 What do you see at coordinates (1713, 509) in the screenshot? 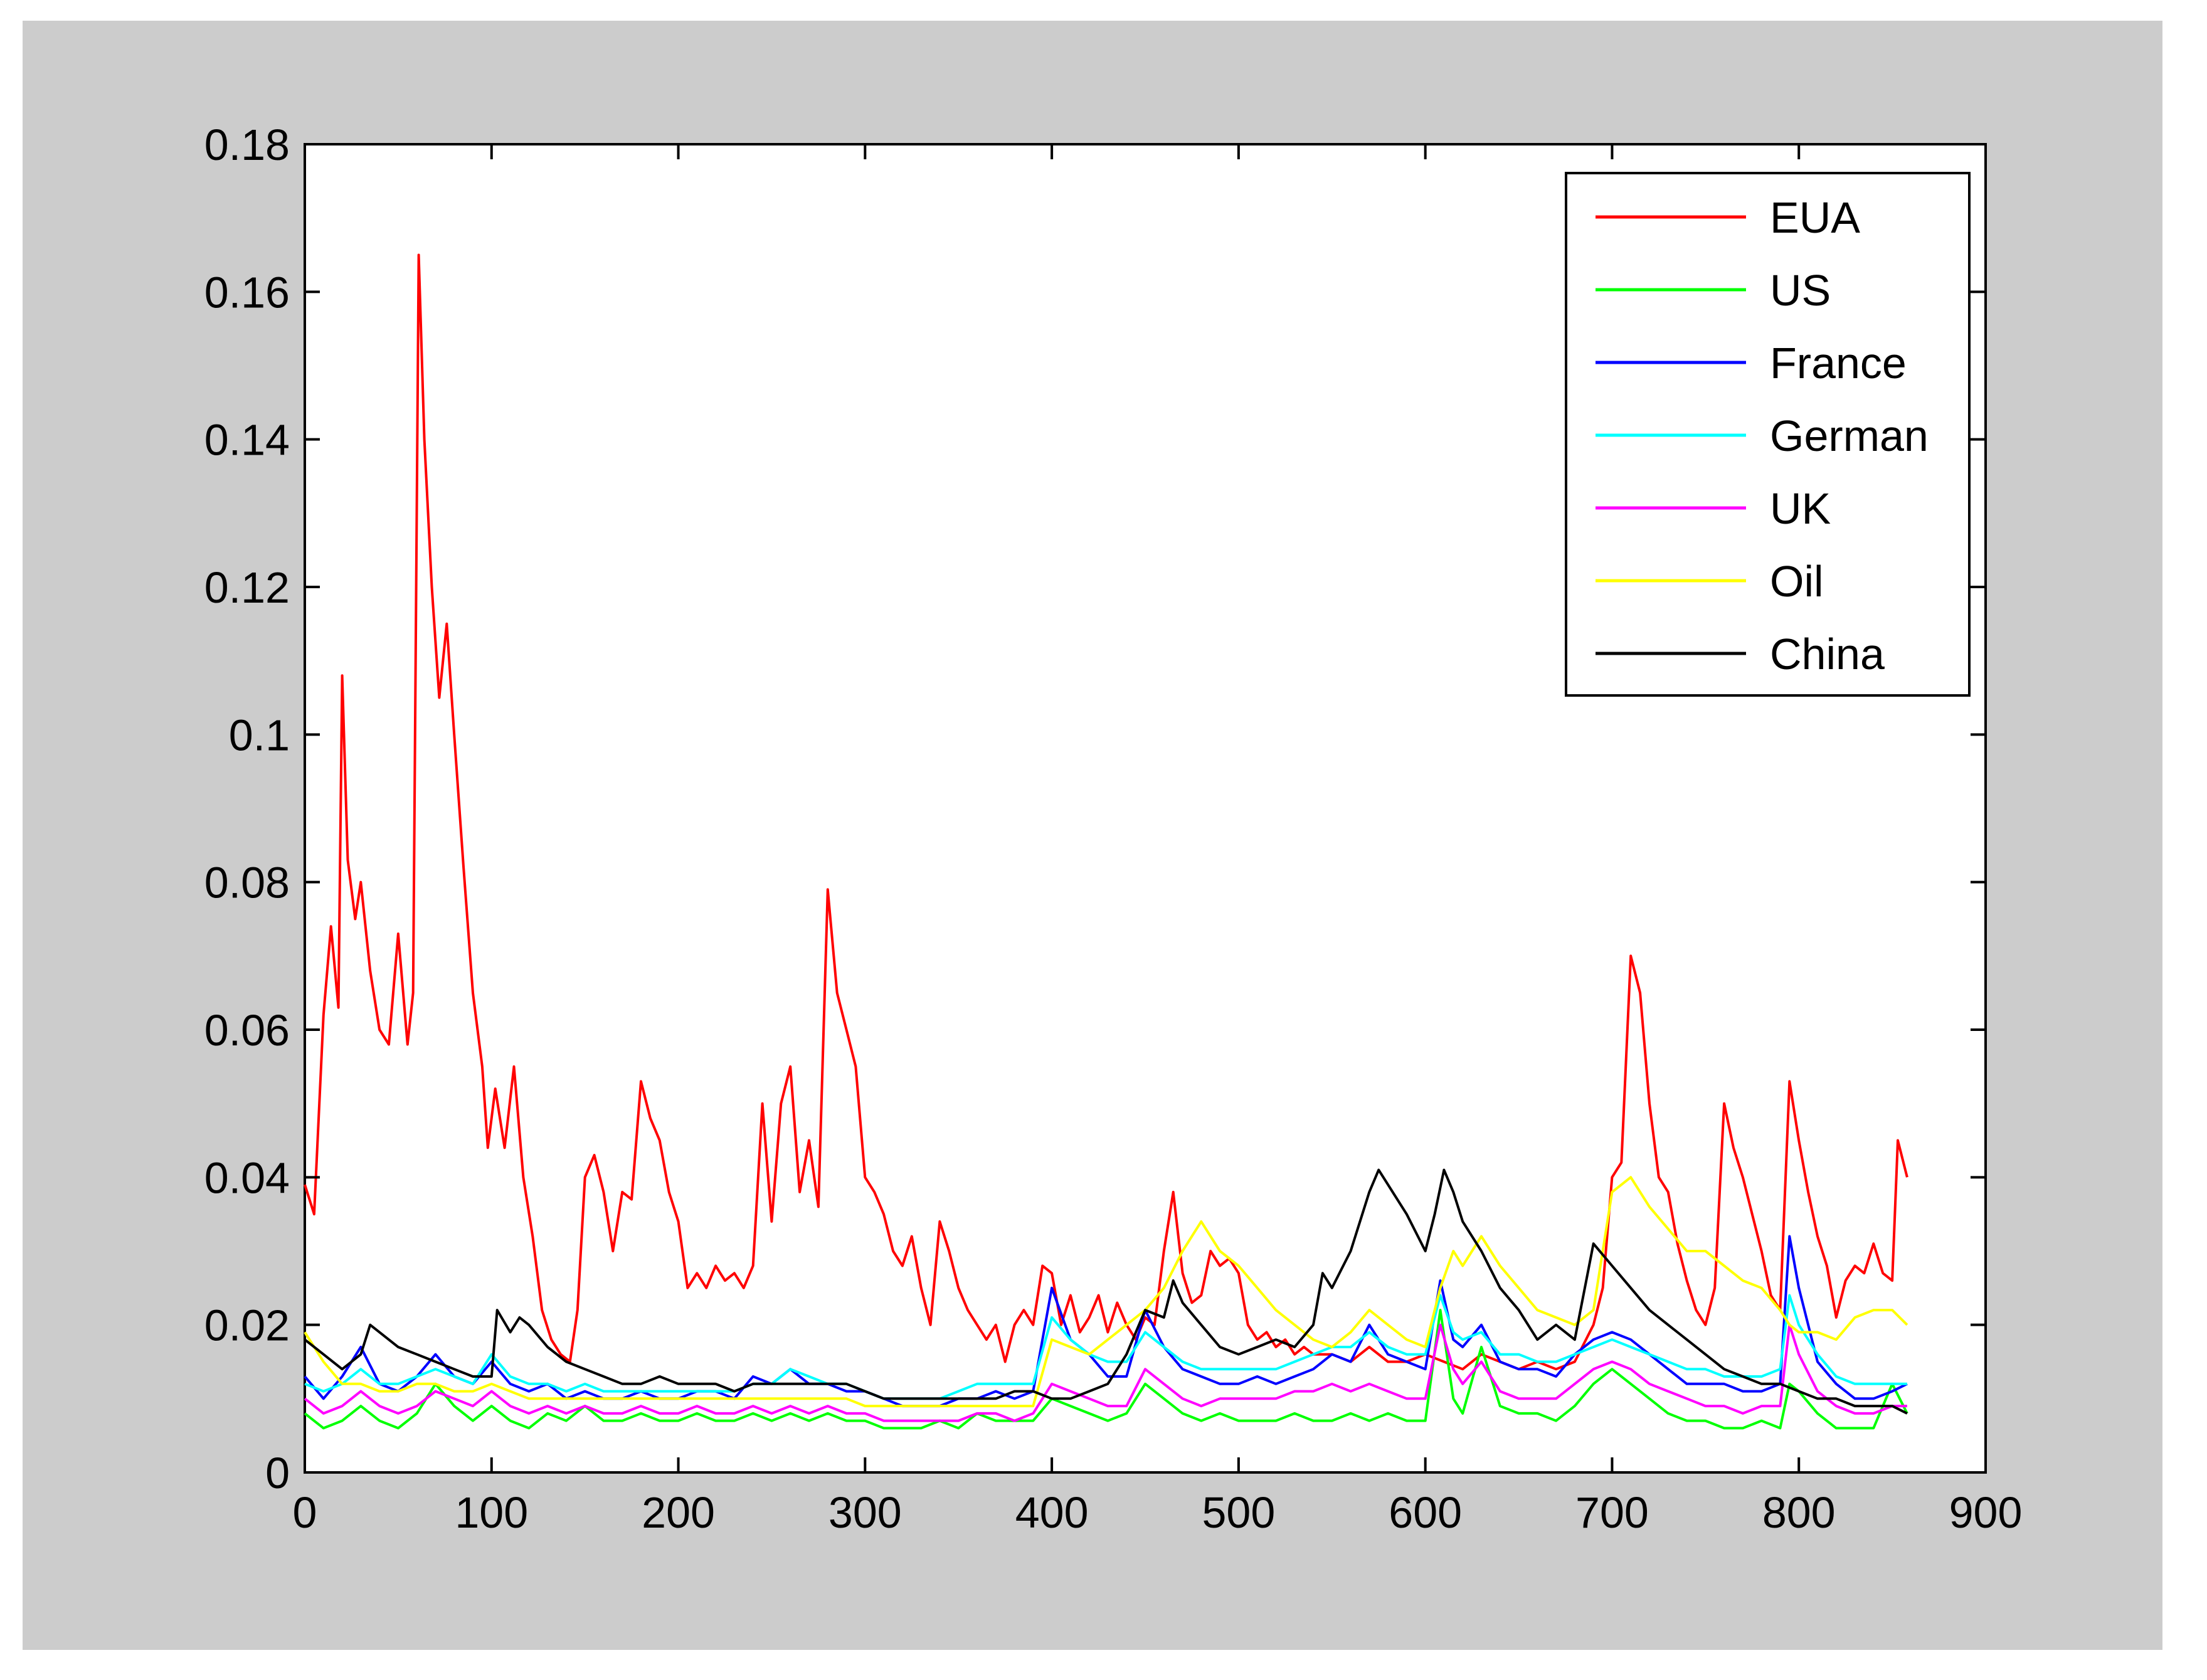
I see `legend-item-uk: UK` at bounding box center [1713, 509].